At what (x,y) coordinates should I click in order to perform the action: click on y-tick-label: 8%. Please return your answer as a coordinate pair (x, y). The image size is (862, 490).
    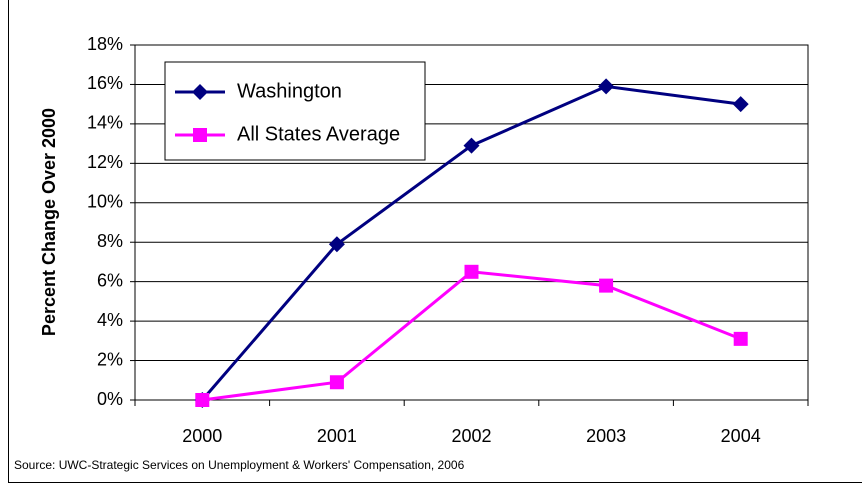
    Looking at the image, I should click on (110, 241).